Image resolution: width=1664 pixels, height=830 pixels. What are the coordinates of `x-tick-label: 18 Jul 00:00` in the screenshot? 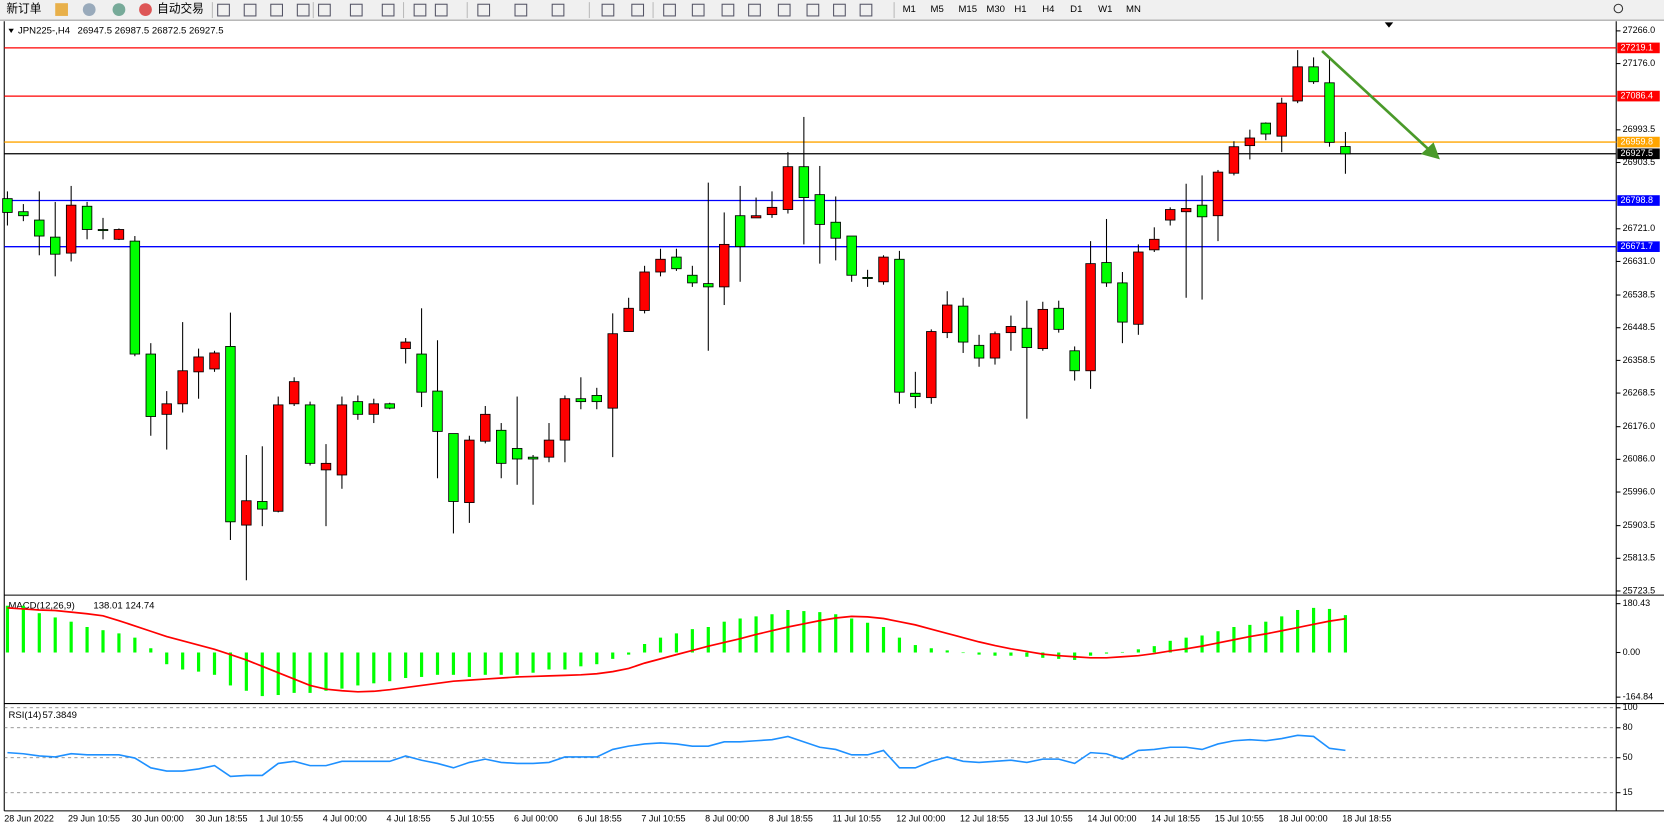 It's located at (1303, 819).